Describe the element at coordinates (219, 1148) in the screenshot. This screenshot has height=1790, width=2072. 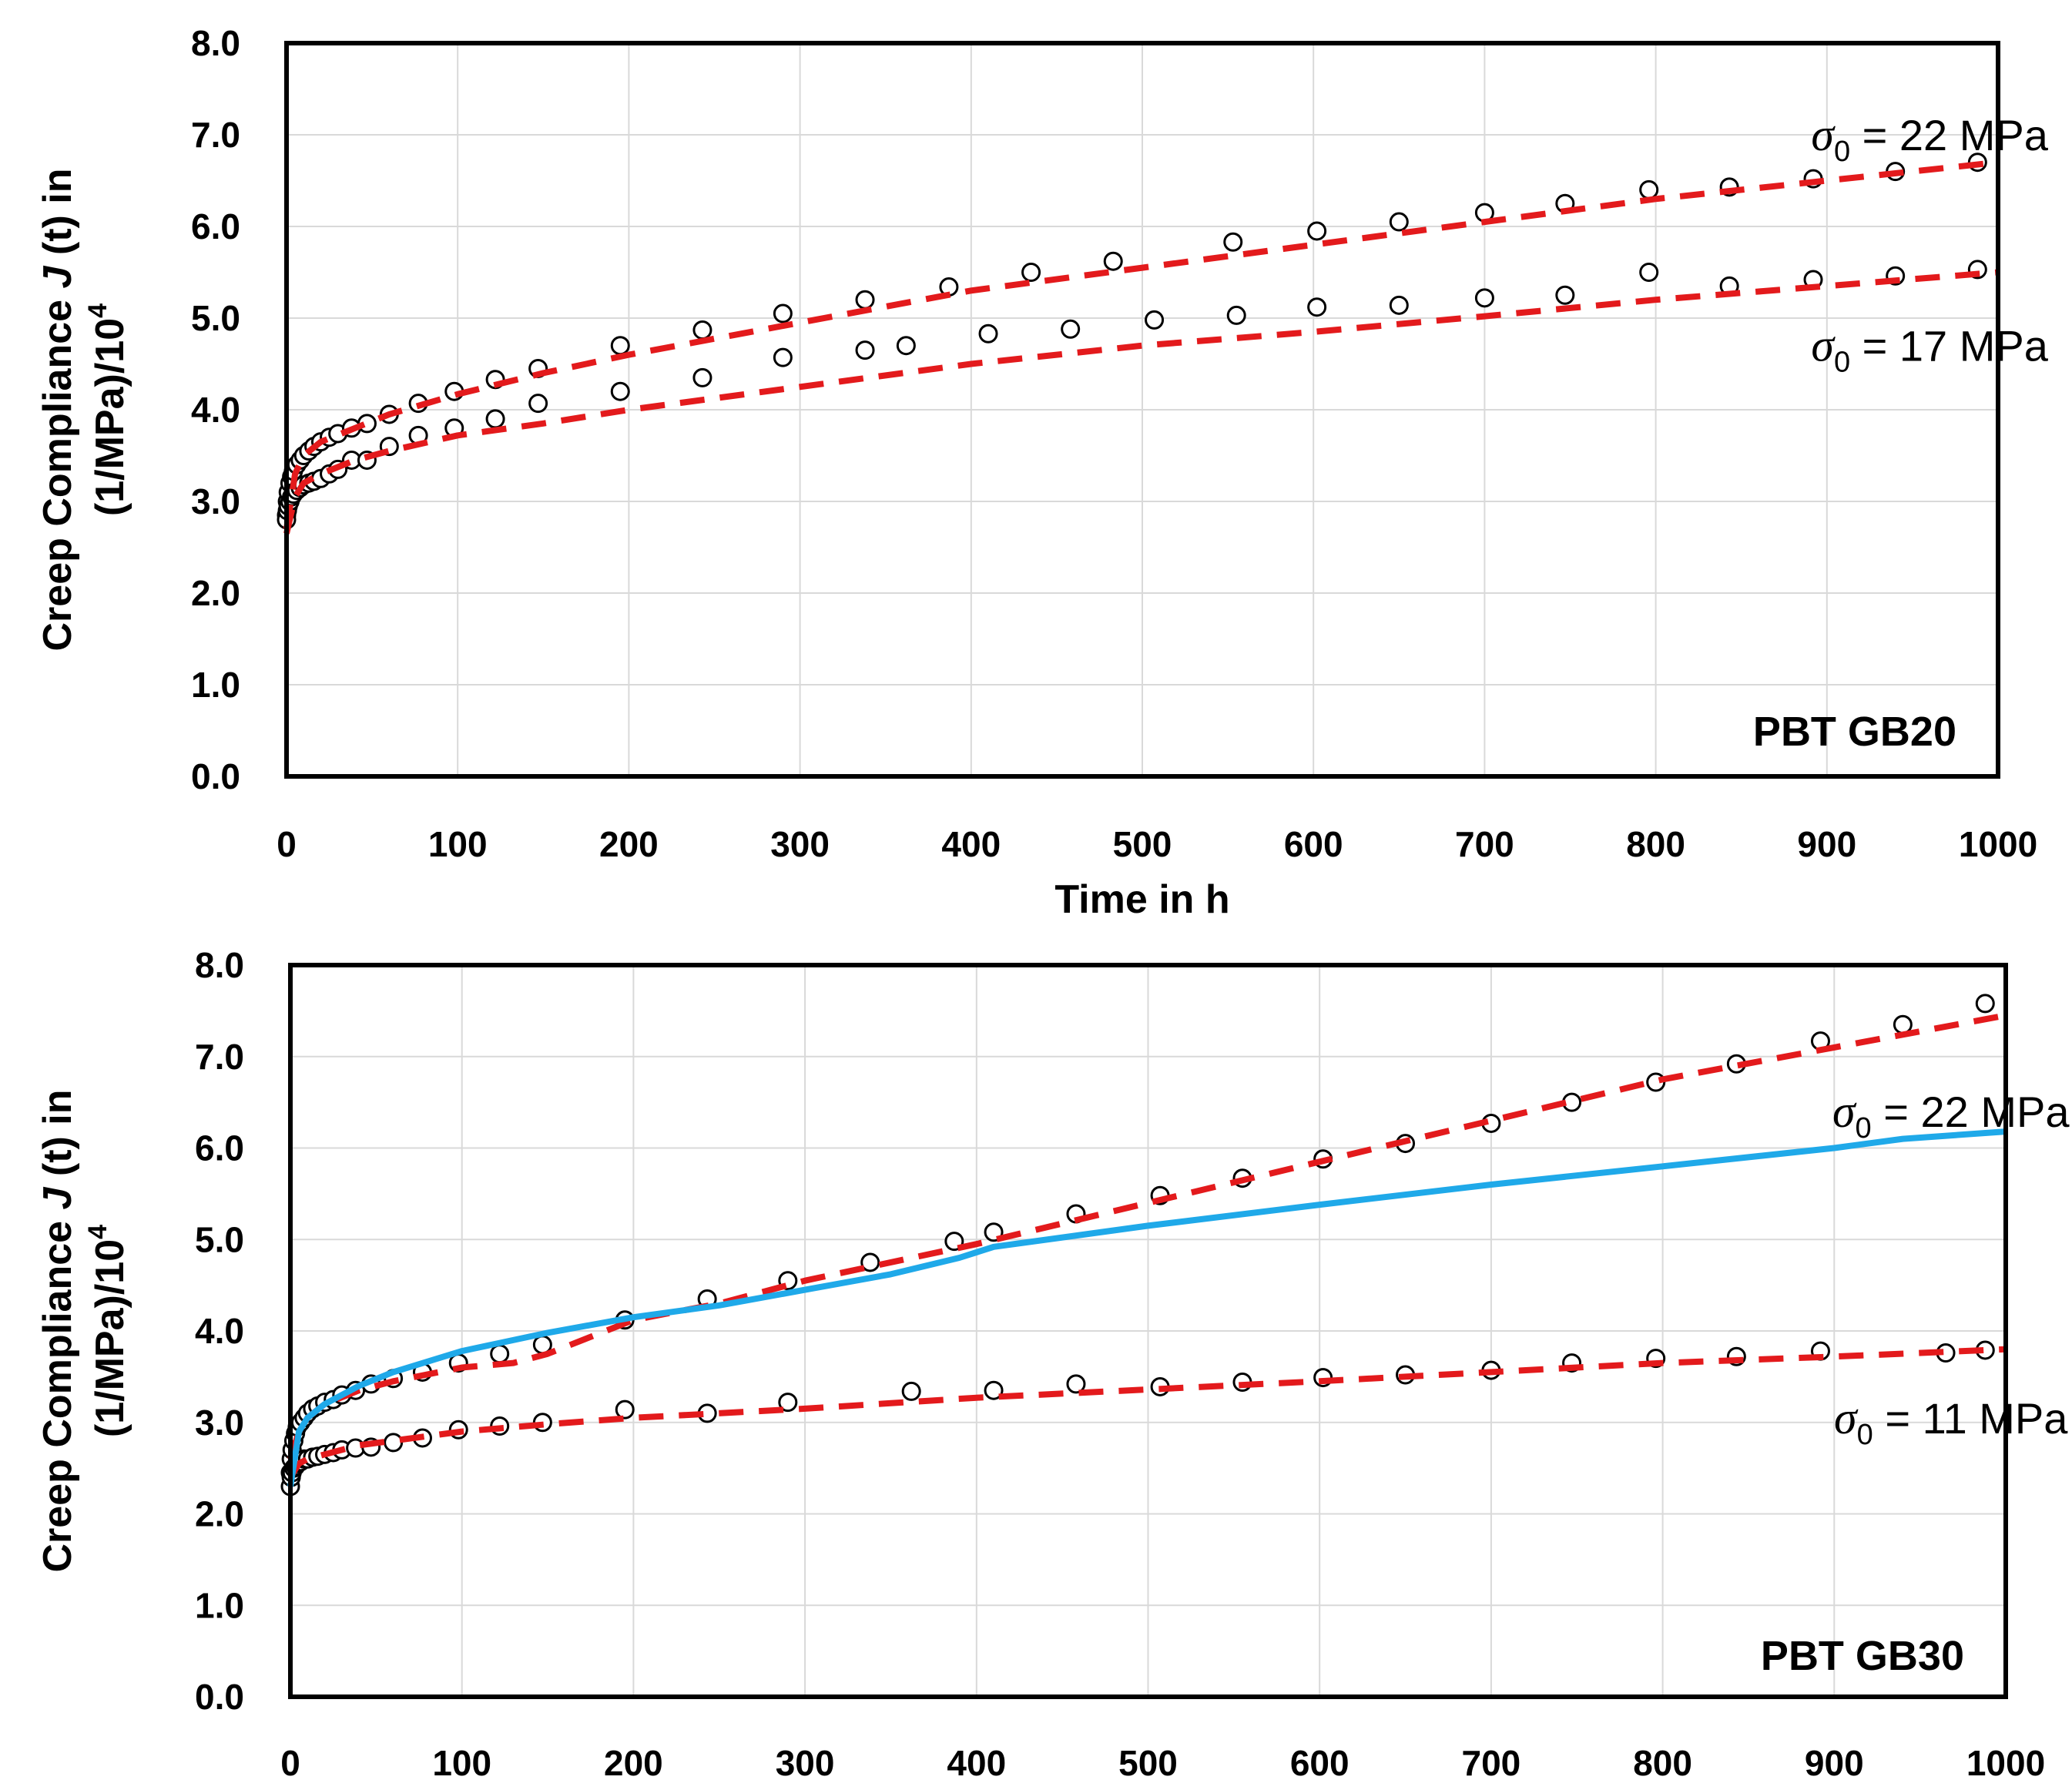
I see `y-tick-label: 6.0` at that location.